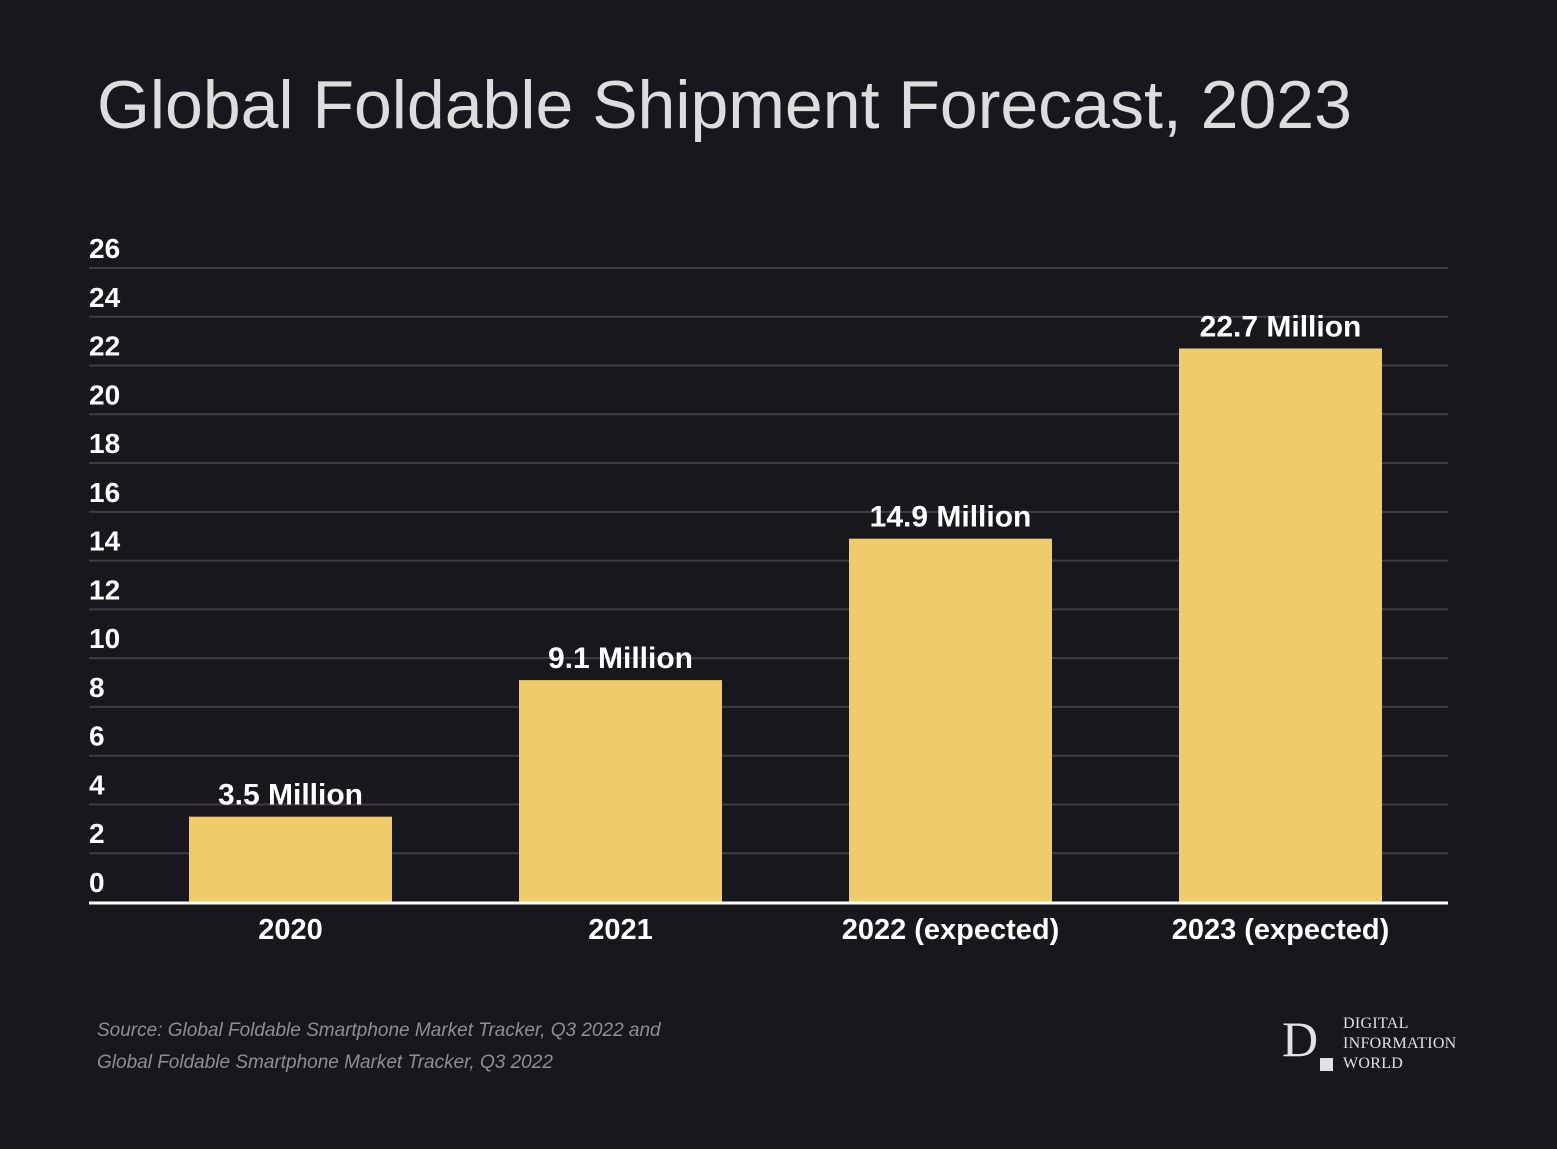 This screenshot has width=1557, height=1149. What do you see at coordinates (1373, 1063) in the screenshot?
I see `logo-line-3: WORLD` at bounding box center [1373, 1063].